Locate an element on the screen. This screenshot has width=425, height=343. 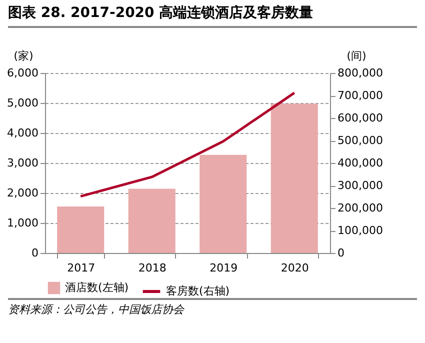
y2-tick-label: 0 is located at coordinates (341, 253).